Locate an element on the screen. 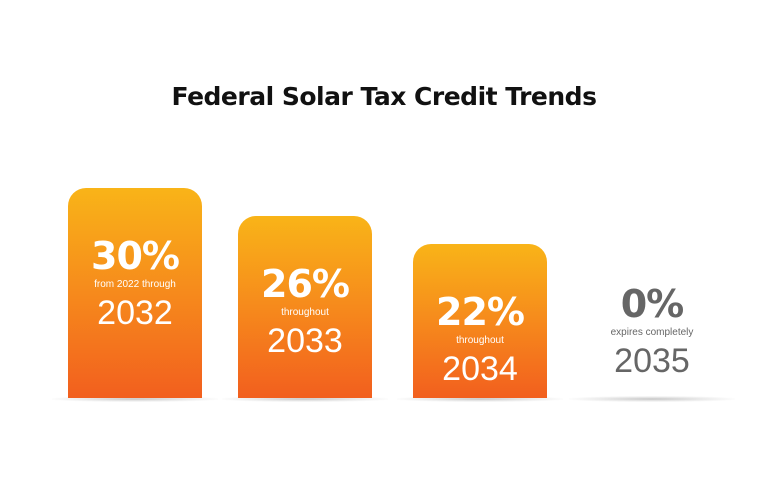  value-label: 30% is located at coordinates (135, 256).